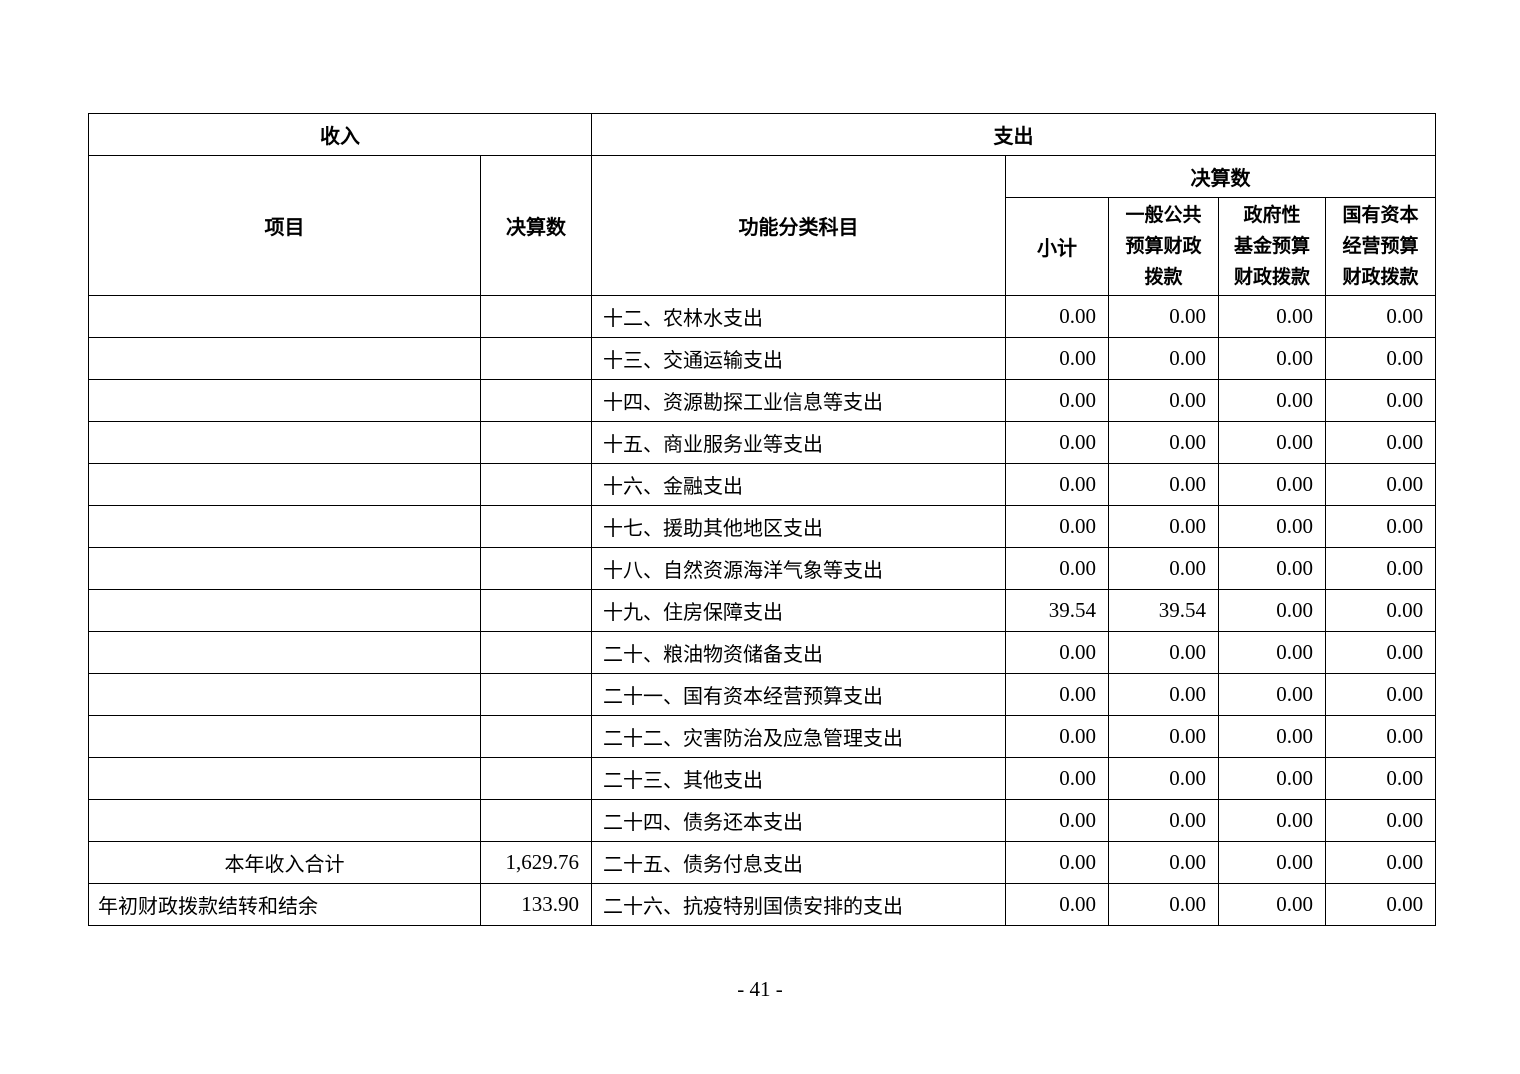  I want to click on table-row: 十七、援助其他地区支出 0.00 0.00 0.00 0.00, so click(762, 526).